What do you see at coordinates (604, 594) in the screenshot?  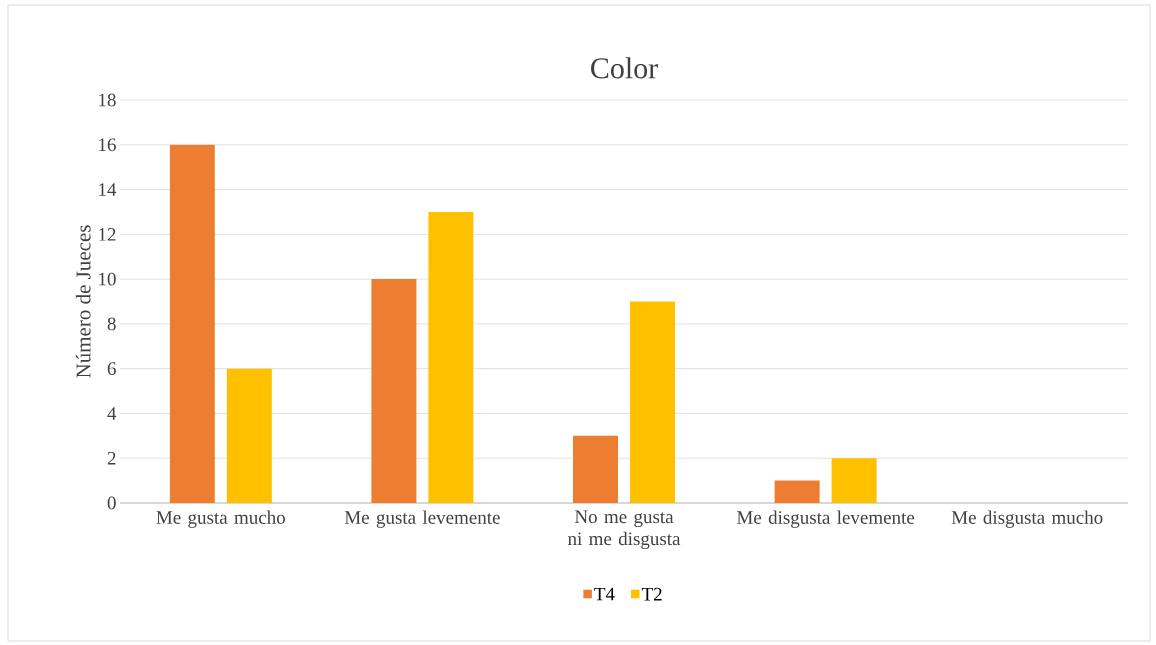 I see `legend-label: T4` at bounding box center [604, 594].